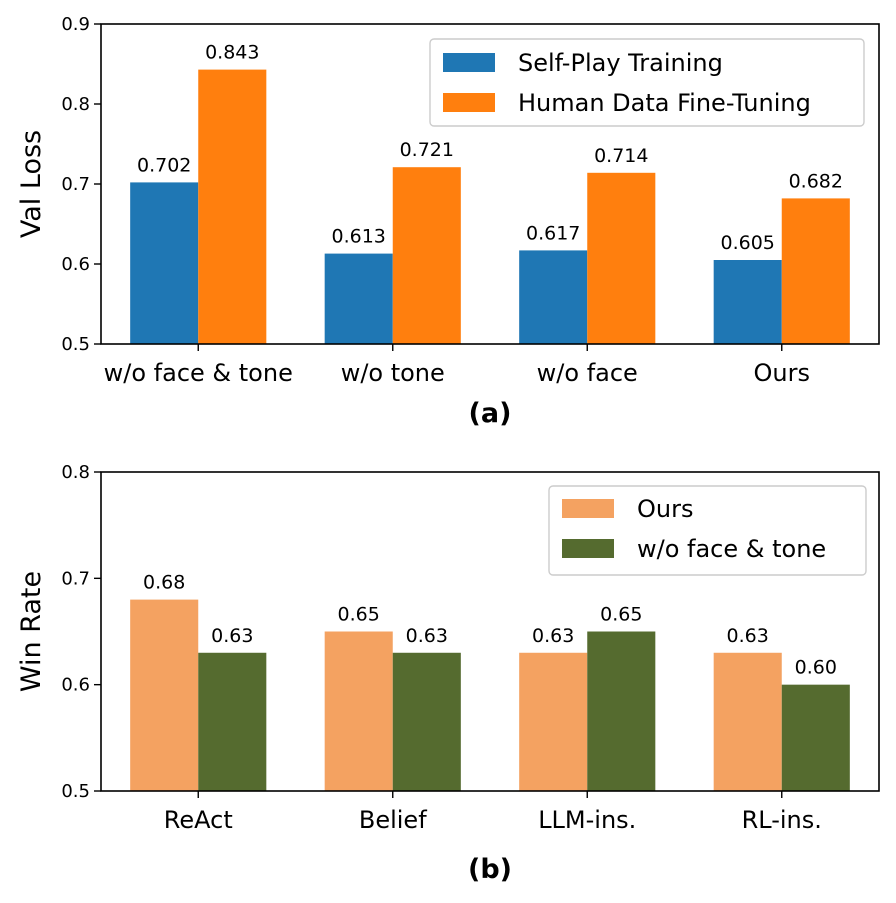 This screenshot has width=896, height=903. What do you see at coordinates (31, 631) in the screenshot?
I see `y-axis-label: Win Rate` at bounding box center [31, 631].